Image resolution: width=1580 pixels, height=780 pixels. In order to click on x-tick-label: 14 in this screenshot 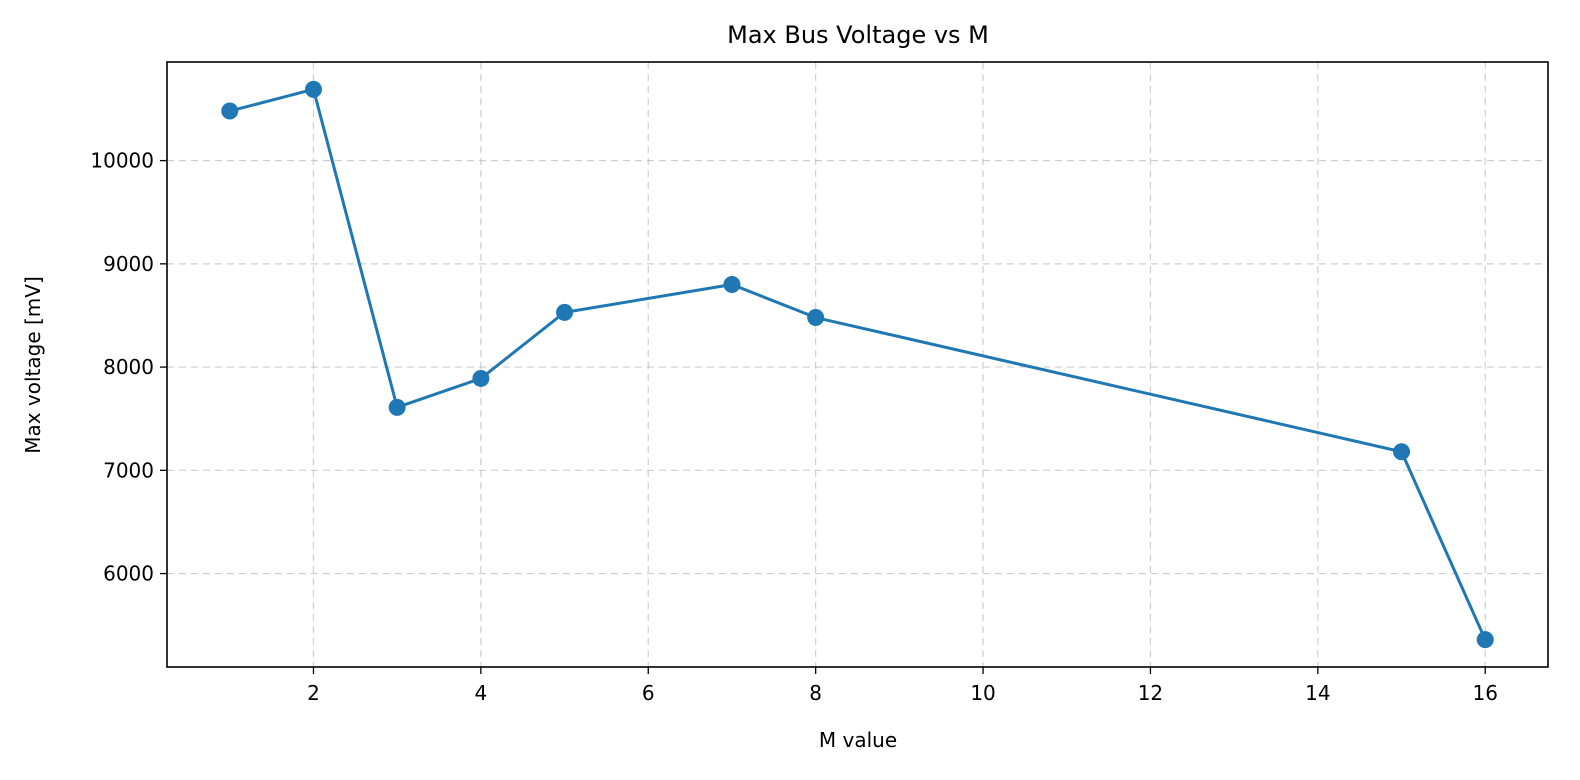, I will do `click(1317, 693)`.